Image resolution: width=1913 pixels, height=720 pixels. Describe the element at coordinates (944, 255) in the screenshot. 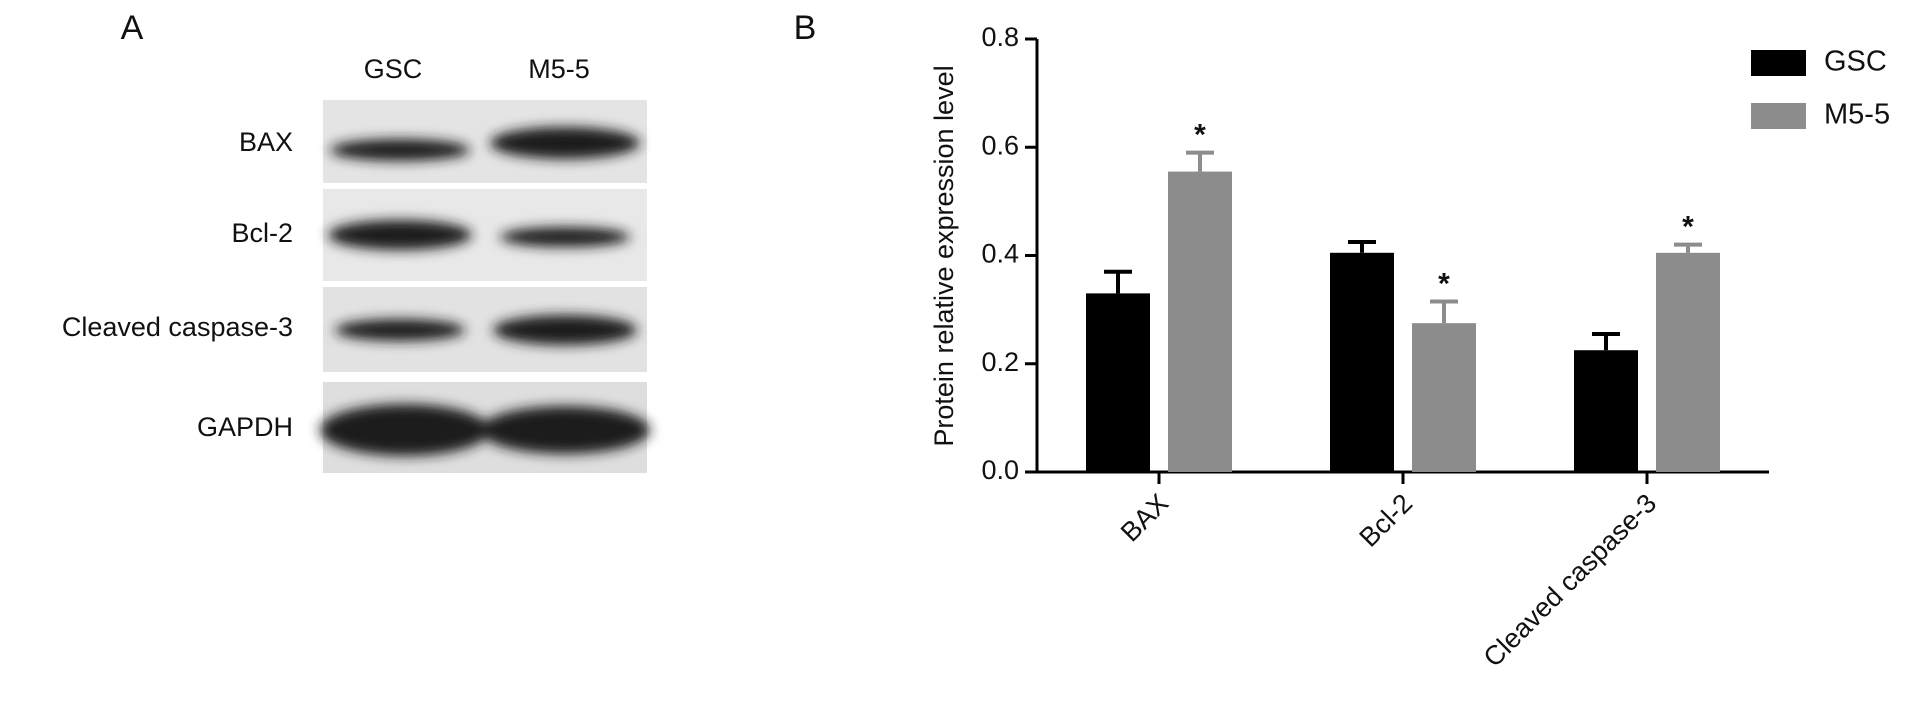

I see `y-axis-label: Protein relative expression level` at that location.